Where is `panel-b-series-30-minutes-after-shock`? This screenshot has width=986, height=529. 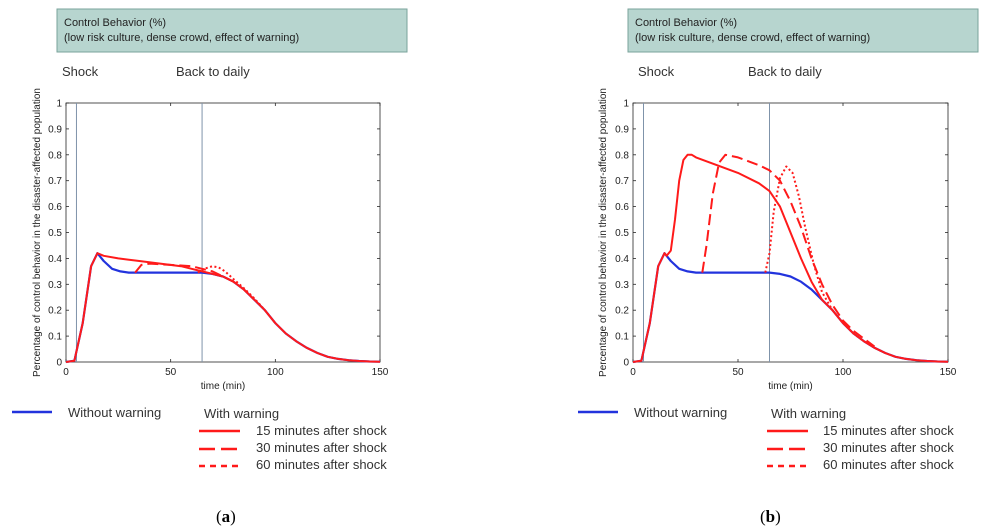
panel-b-series-30-minutes-after-shock is located at coordinates (788, 250).